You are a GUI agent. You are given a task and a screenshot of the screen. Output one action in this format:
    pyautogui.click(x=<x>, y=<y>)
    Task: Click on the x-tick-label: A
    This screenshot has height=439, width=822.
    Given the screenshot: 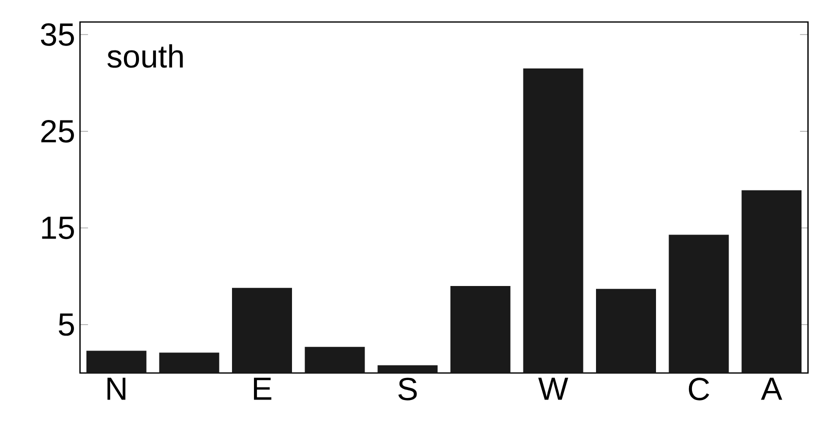 What is the action you would take?
    pyautogui.click(x=771, y=389)
    